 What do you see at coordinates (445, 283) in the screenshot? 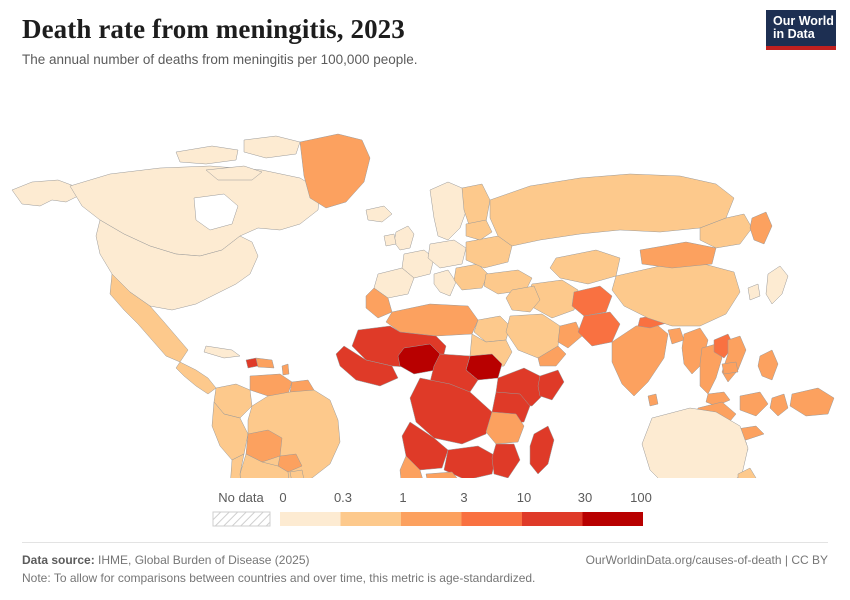
I see `region-italy` at bounding box center [445, 283].